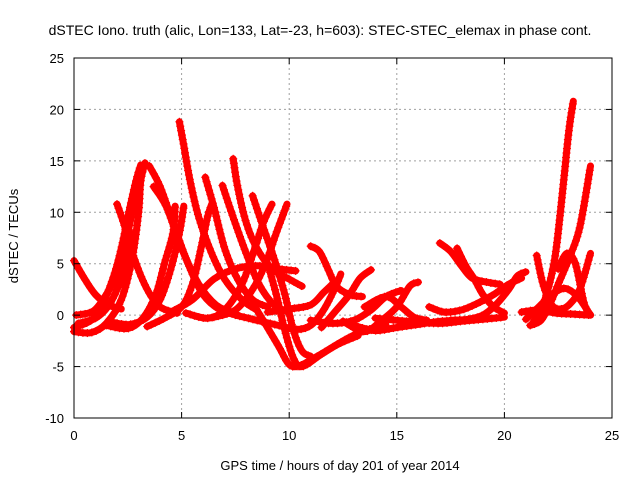  Describe the element at coordinates (57, 161) in the screenshot. I see `y-tick-label: 15` at that location.